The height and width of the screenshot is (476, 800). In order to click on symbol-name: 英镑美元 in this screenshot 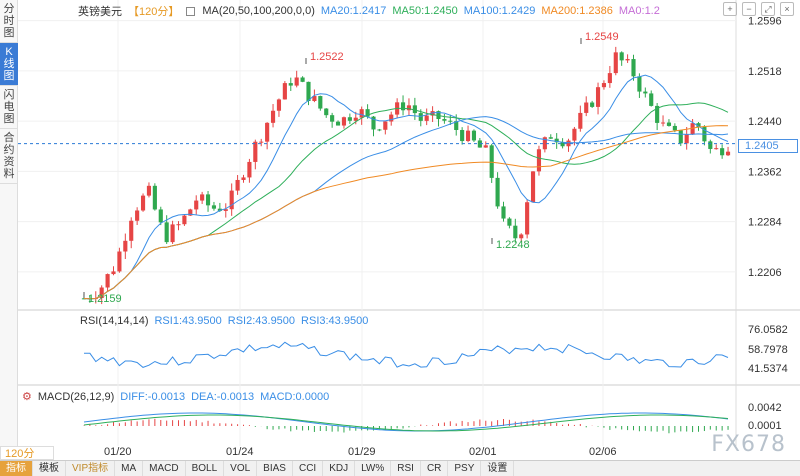, I will do `click(100, 12)`.